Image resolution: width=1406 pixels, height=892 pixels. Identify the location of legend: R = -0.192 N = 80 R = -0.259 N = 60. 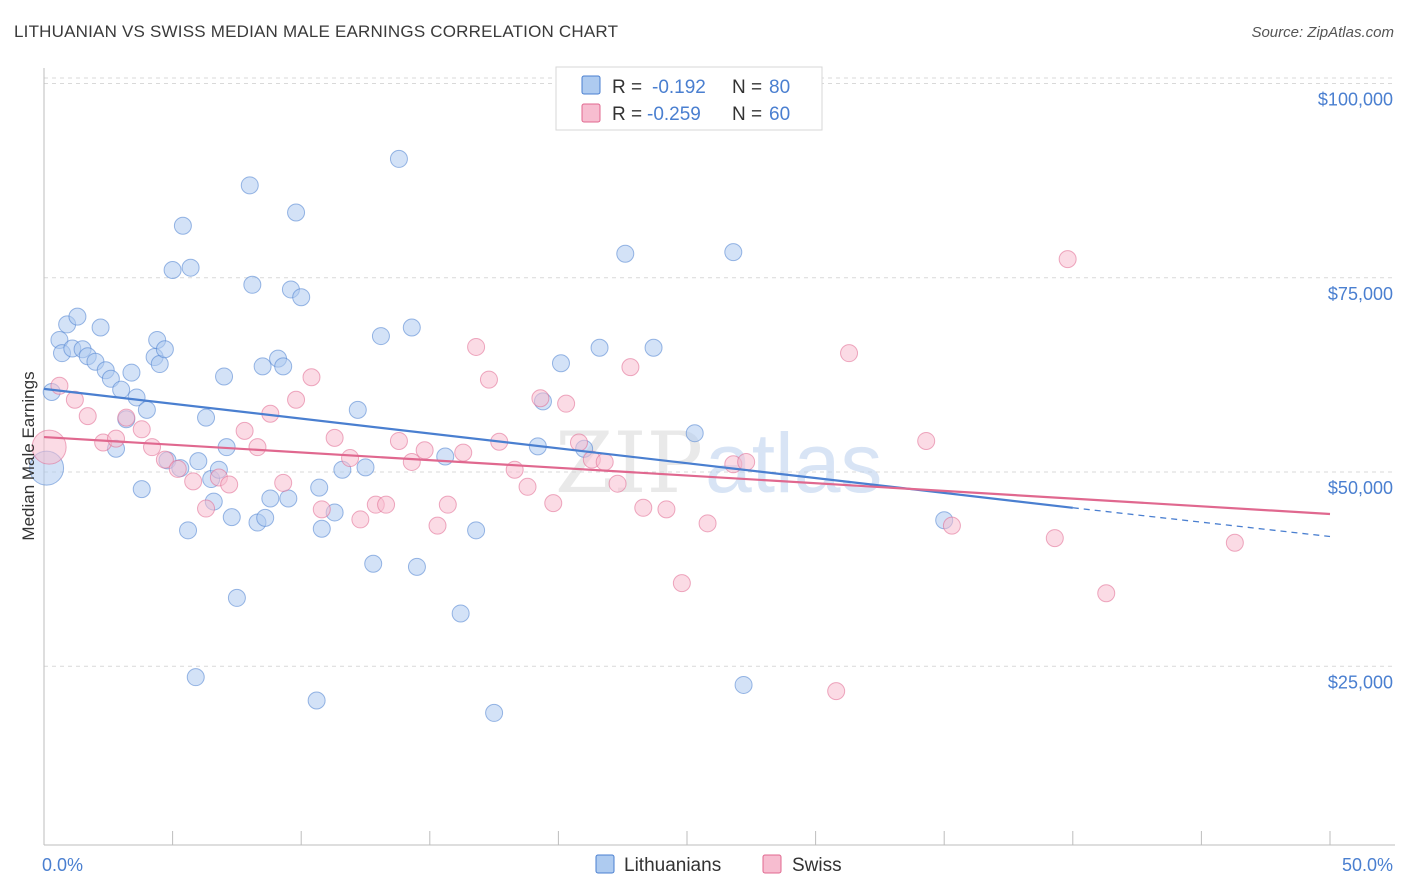
(689, 98).